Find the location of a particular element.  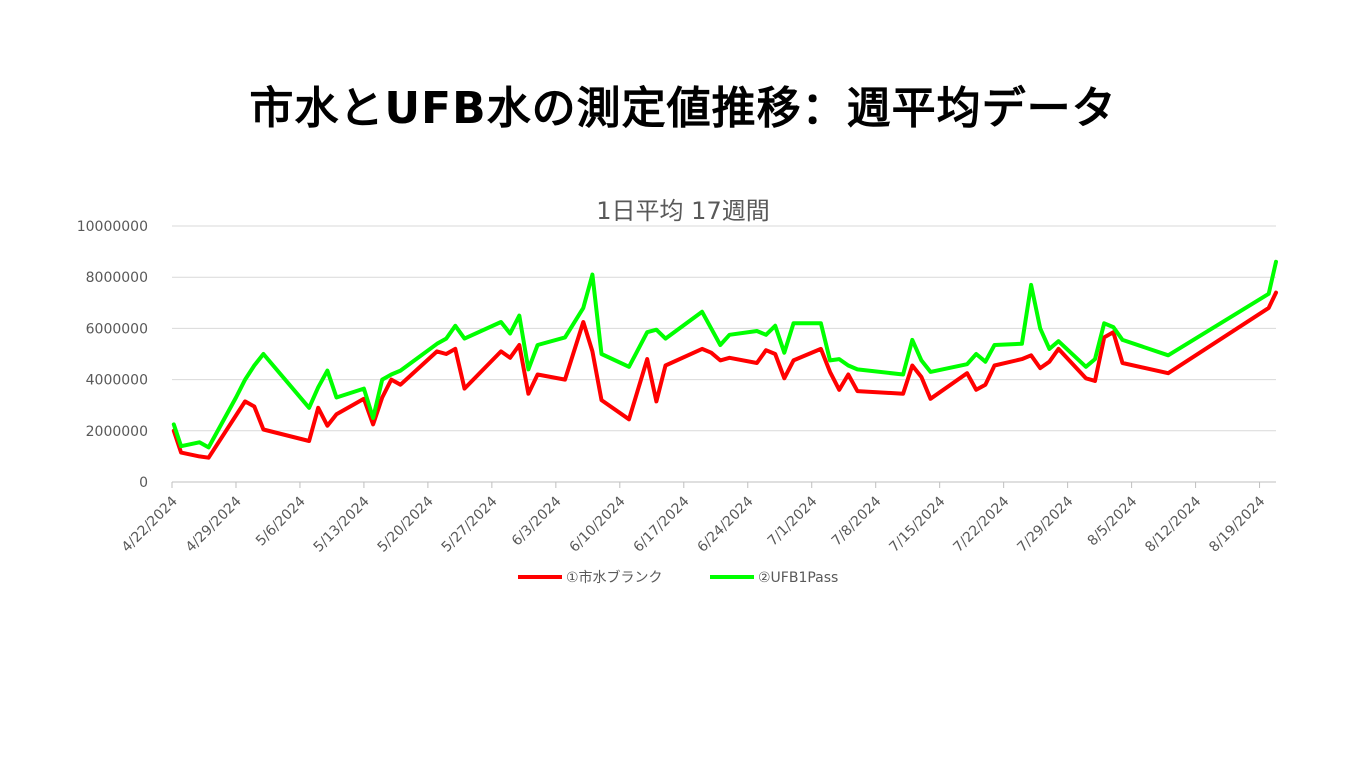

x-tick-label: 6/3/2024 is located at coordinates (537, 521).